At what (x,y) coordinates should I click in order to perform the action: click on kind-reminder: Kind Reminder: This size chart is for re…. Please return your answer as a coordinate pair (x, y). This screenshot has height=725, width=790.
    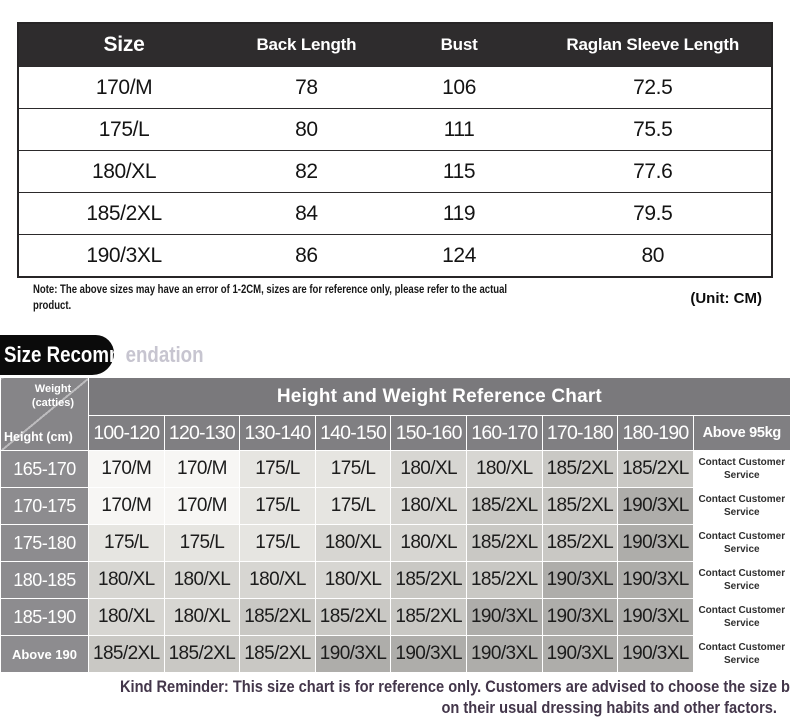
    Looking at the image, I should click on (454, 697).